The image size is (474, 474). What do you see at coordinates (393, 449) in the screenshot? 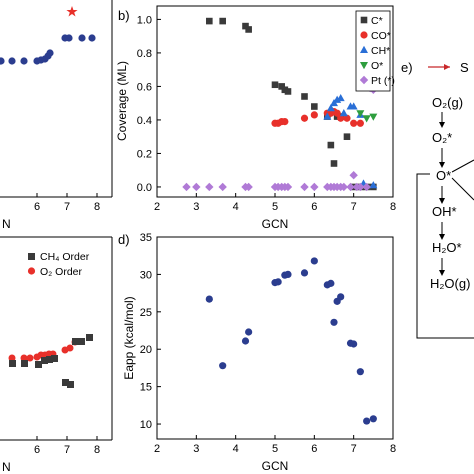
I see `panel-d-x-tick-label: 8` at bounding box center [393, 449].